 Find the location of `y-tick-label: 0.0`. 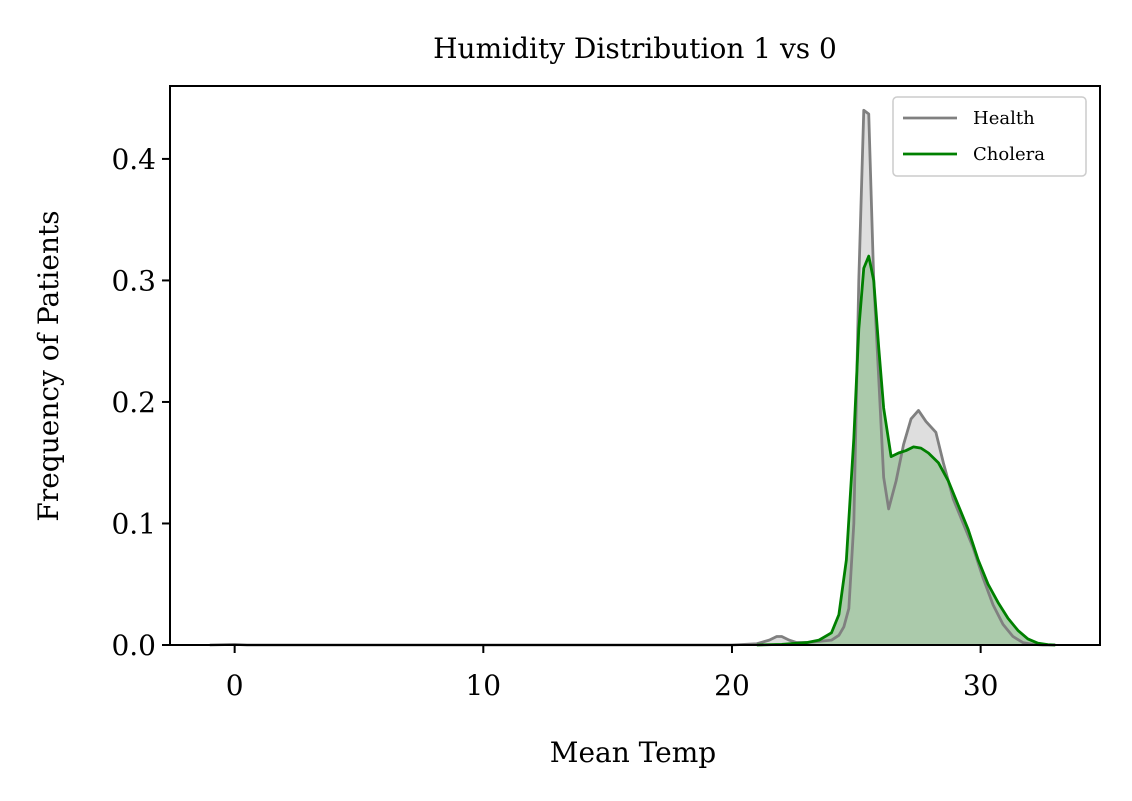

y-tick-label: 0.0 is located at coordinates (133, 645).